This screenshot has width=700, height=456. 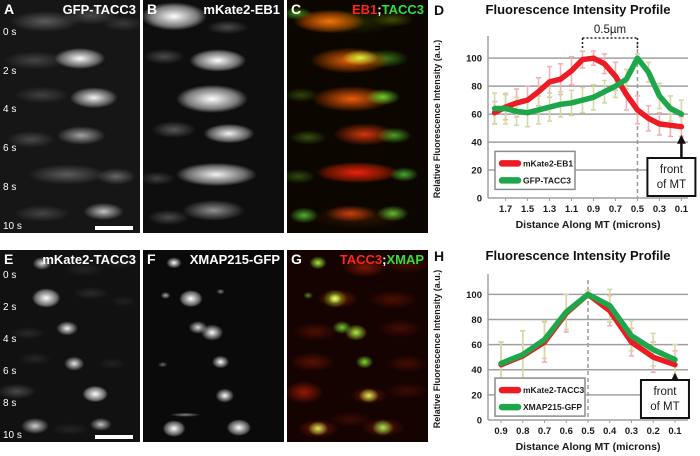 I want to click on svg-text: 0.6, so click(x=566, y=431).